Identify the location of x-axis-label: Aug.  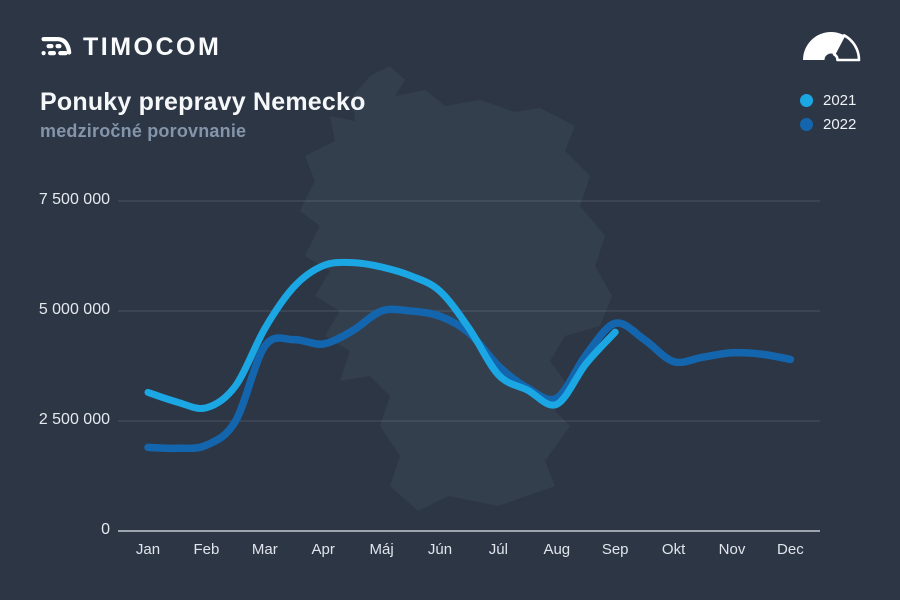
(557, 549).